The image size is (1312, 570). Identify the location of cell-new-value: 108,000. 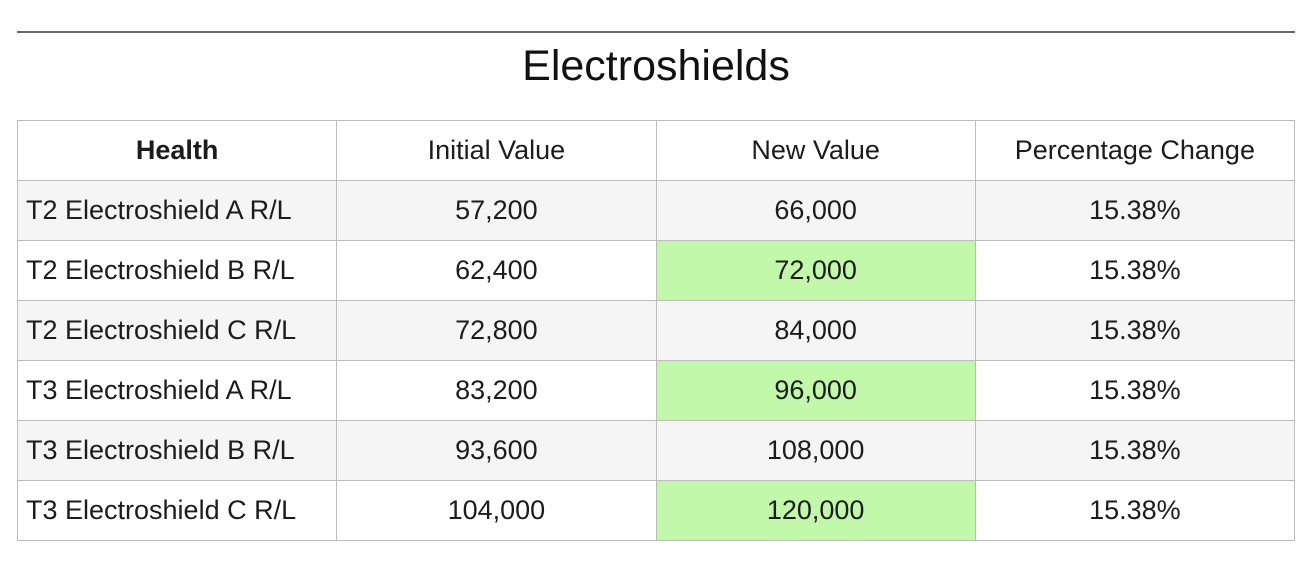
(815, 451).